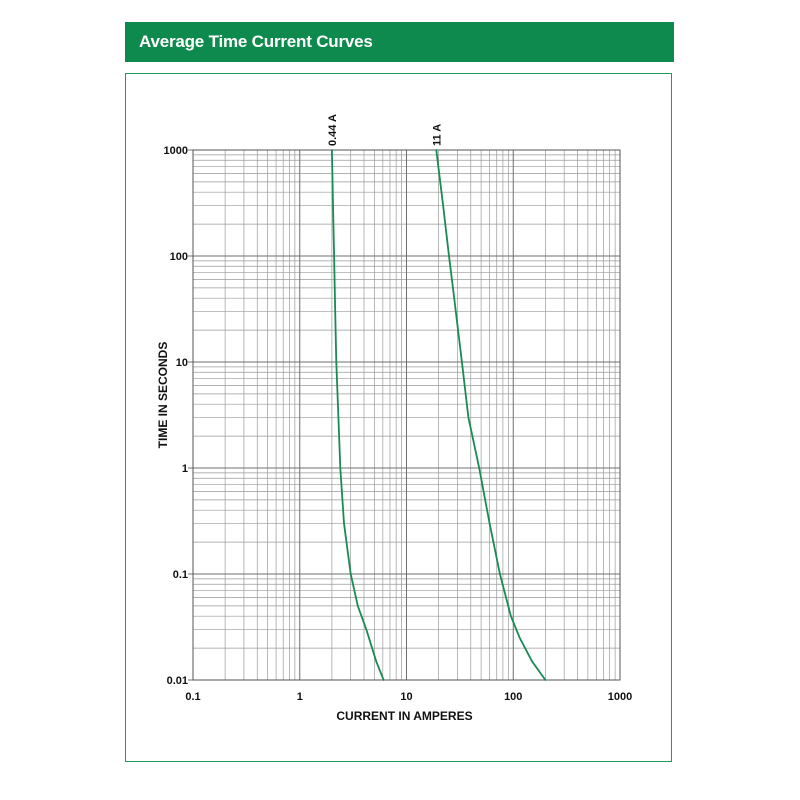 Image resolution: width=800 pixels, height=800 pixels. I want to click on y-tick-label: 10, so click(182, 363).